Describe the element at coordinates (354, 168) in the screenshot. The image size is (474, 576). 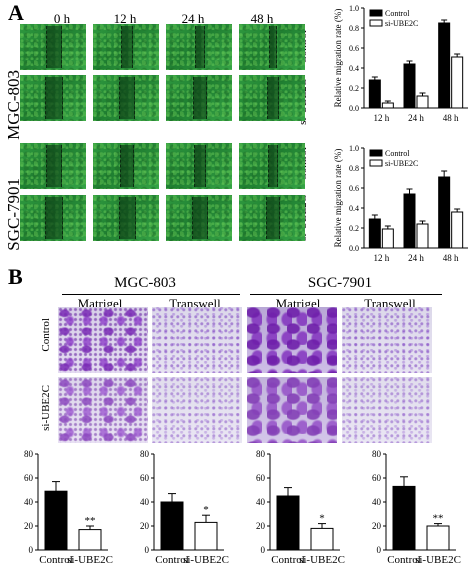
I see `y-tick-label: 0.8` at that location.